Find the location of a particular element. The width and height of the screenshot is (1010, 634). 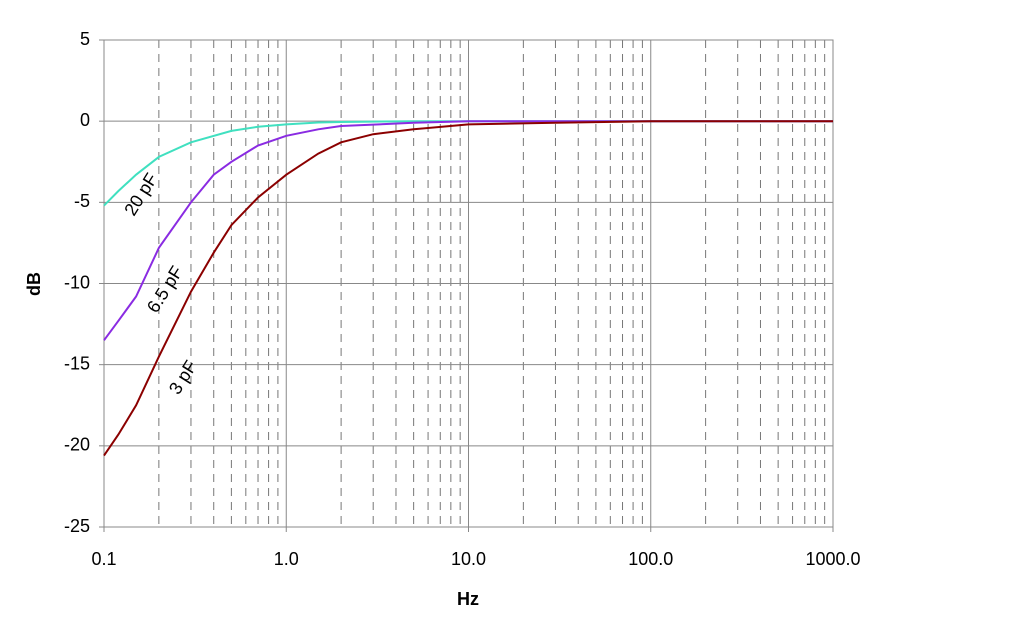

series-label: 6.5 pF is located at coordinates (165, 289).